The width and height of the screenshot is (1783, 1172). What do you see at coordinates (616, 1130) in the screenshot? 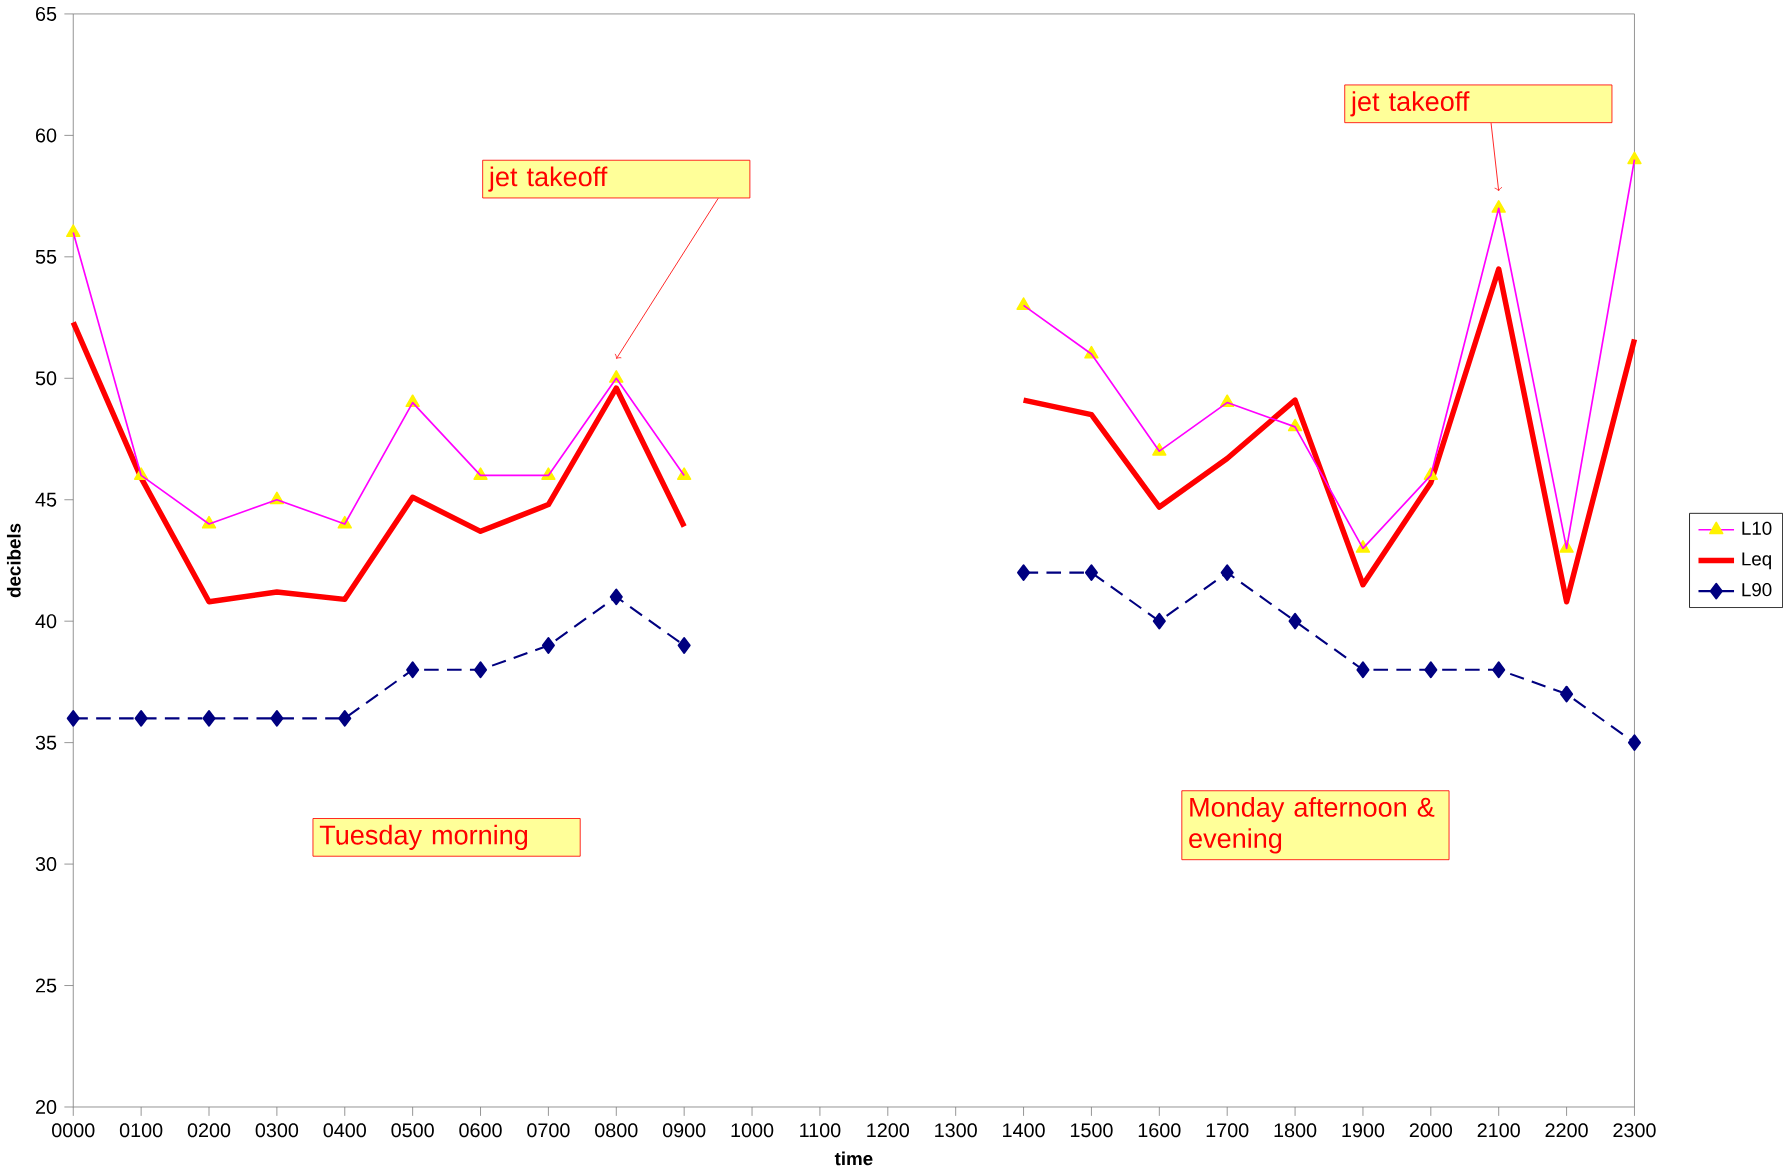
I see `x-tick-label: 0800` at bounding box center [616, 1130].